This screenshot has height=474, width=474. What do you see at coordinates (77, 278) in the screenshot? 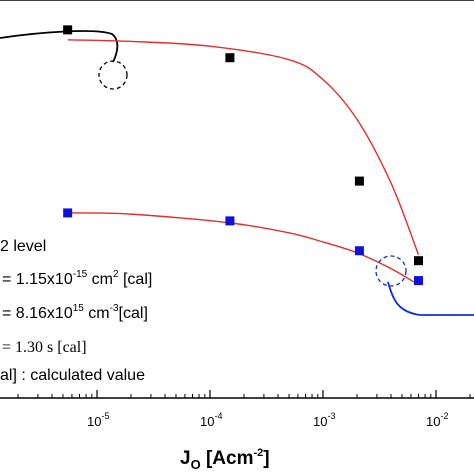
I see `annotation-line-2: = 1.15x10-15 cm2 [cal]` at bounding box center [77, 278].